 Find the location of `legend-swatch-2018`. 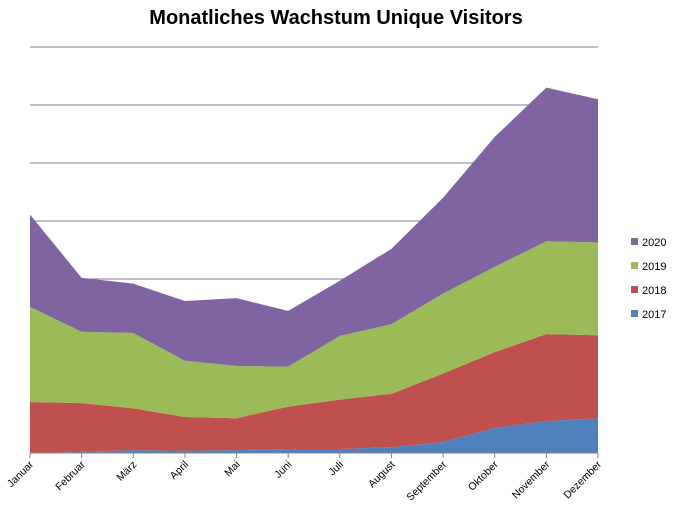

legend-swatch-2018 is located at coordinates (634, 289).